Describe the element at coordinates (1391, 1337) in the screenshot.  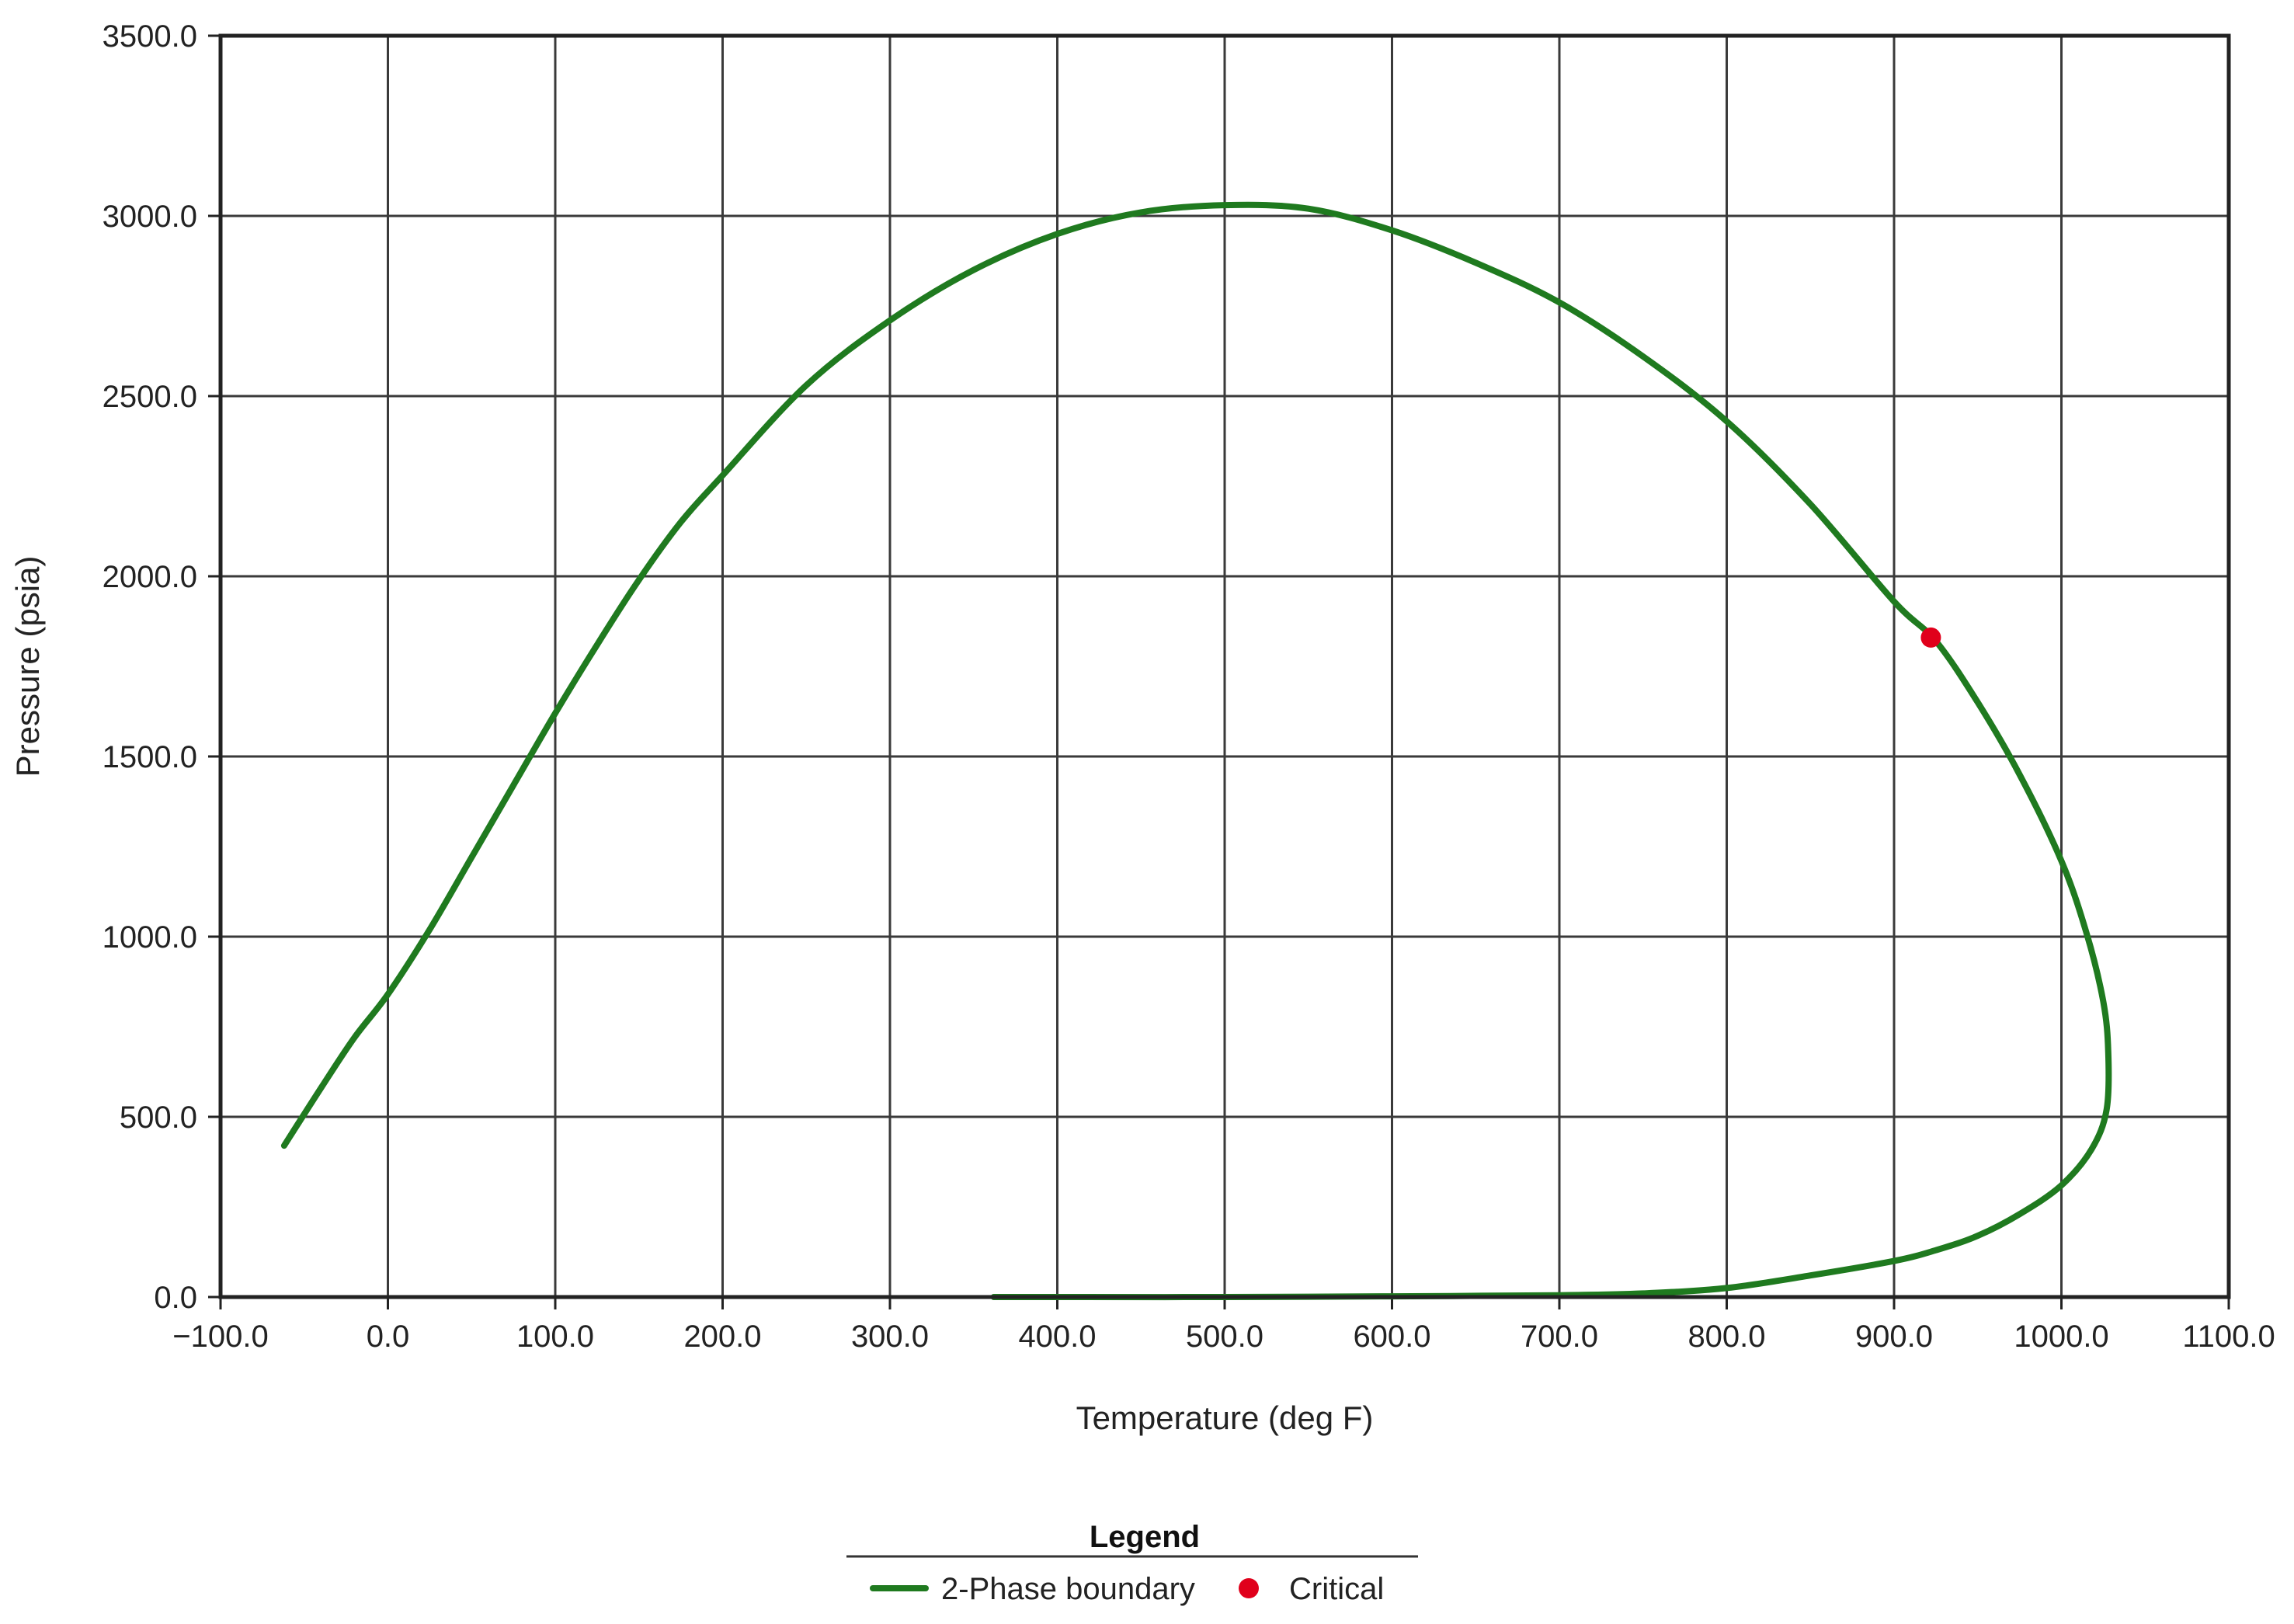
I see `x-tick-label: 600.0` at that location.